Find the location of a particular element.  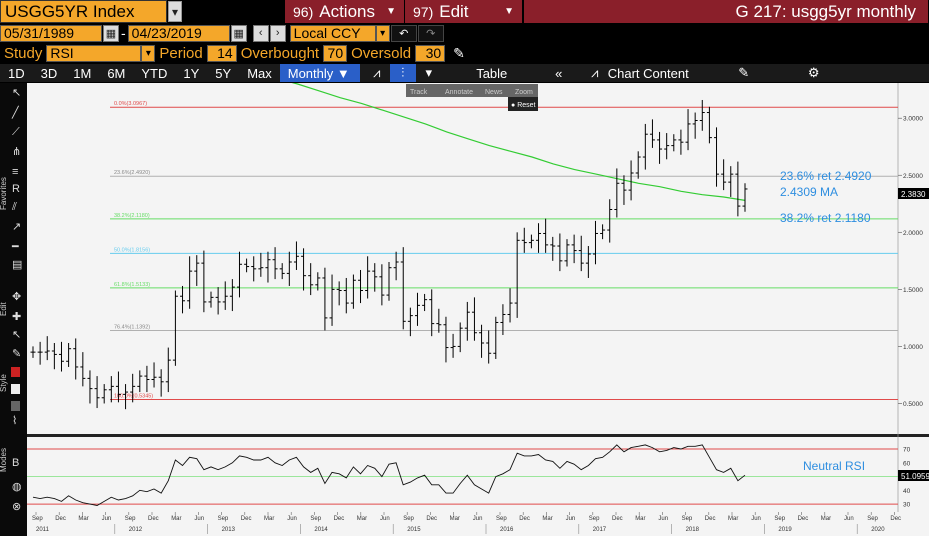

bloomberg-icon: B is located at coordinates (15, 463).